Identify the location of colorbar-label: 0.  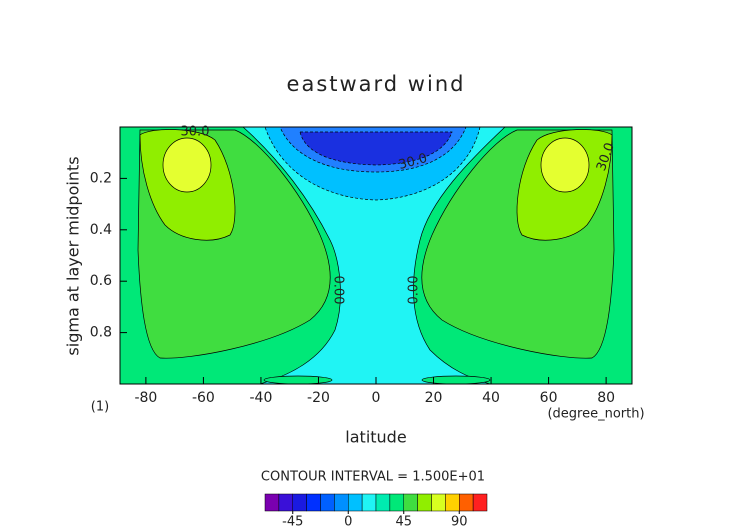
(348, 522).